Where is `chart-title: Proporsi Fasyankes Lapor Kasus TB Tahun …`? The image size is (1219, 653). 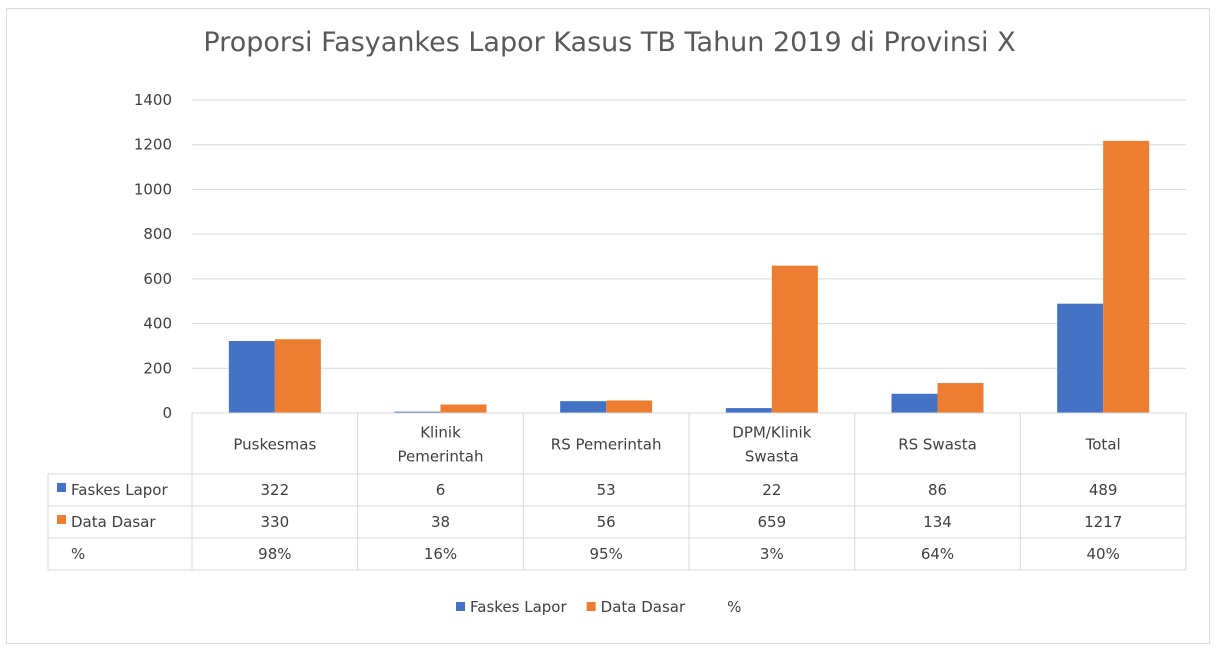
chart-title: Proporsi Fasyankes Lapor Kasus TB Tahun … is located at coordinates (609, 42).